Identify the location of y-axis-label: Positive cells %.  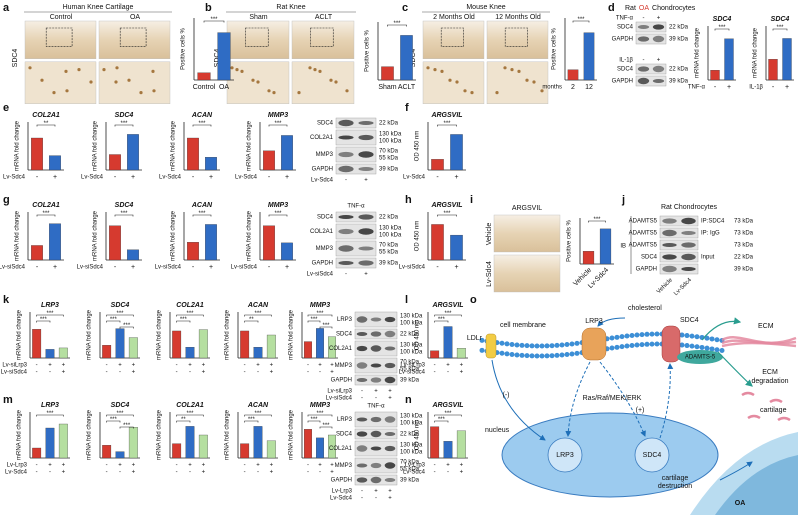
(555, 48).